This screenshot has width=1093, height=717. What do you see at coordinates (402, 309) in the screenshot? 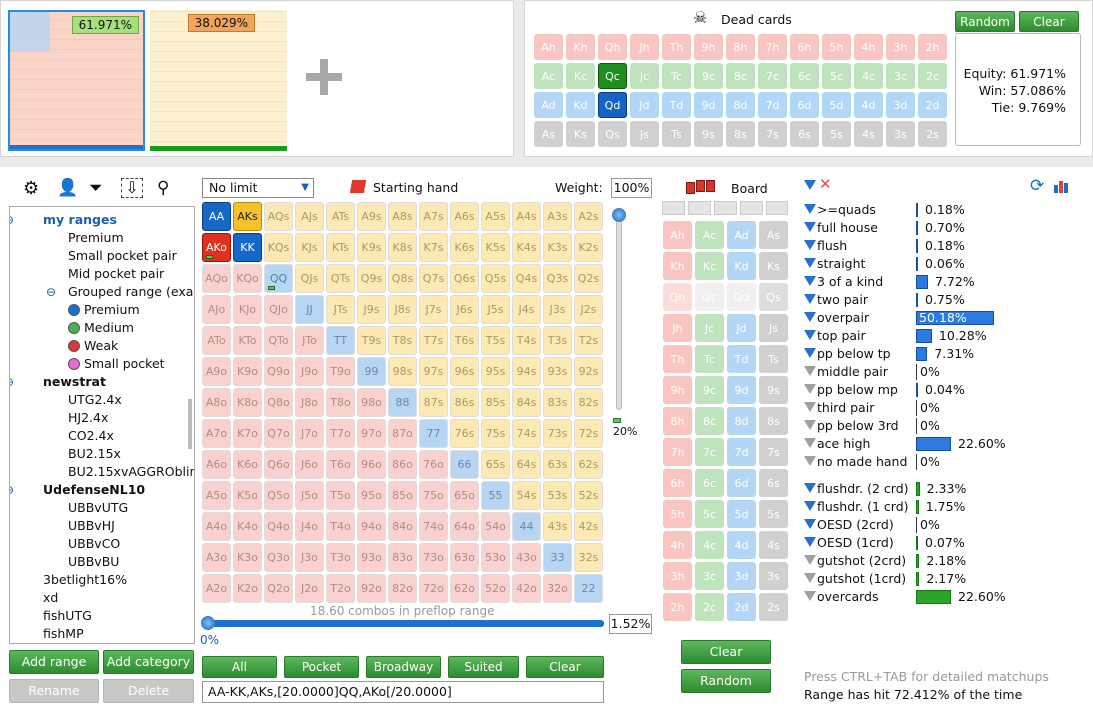
I see `hand-cell-J8s: J8s` at bounding box center [402, 309].